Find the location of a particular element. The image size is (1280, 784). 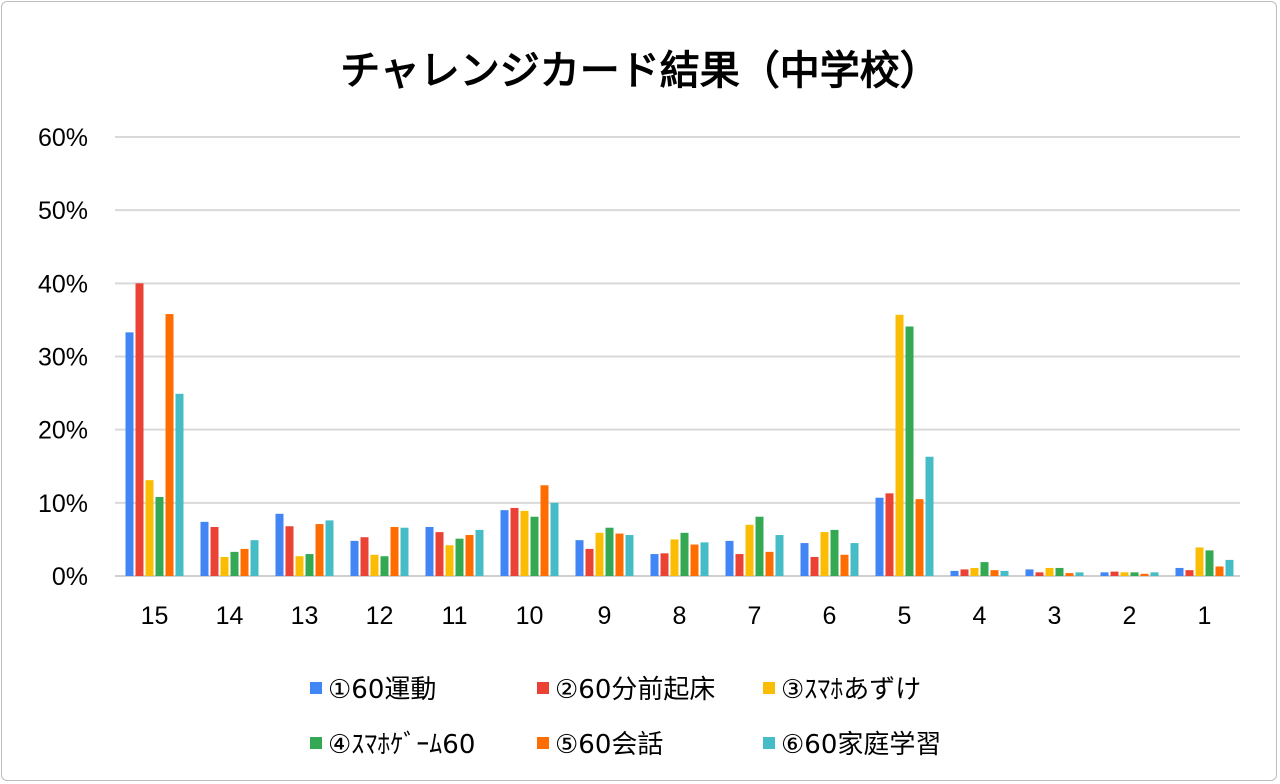

x-tick-label: 10 is located at coordinates (530, 616).